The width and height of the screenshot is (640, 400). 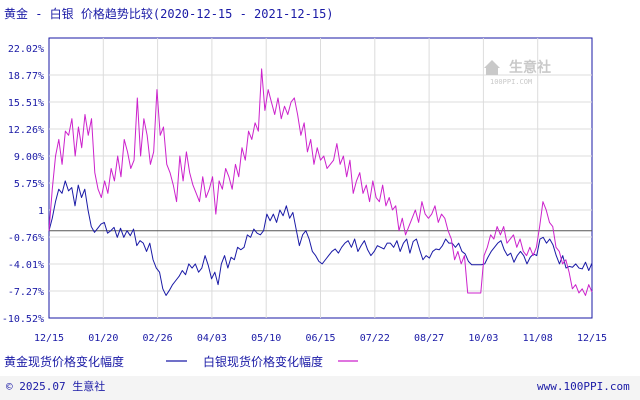 What do you see at coordinates (429, 338) in the screenshot?
I see `x-tick-label: 08/27` at bounding box center [429, 338].